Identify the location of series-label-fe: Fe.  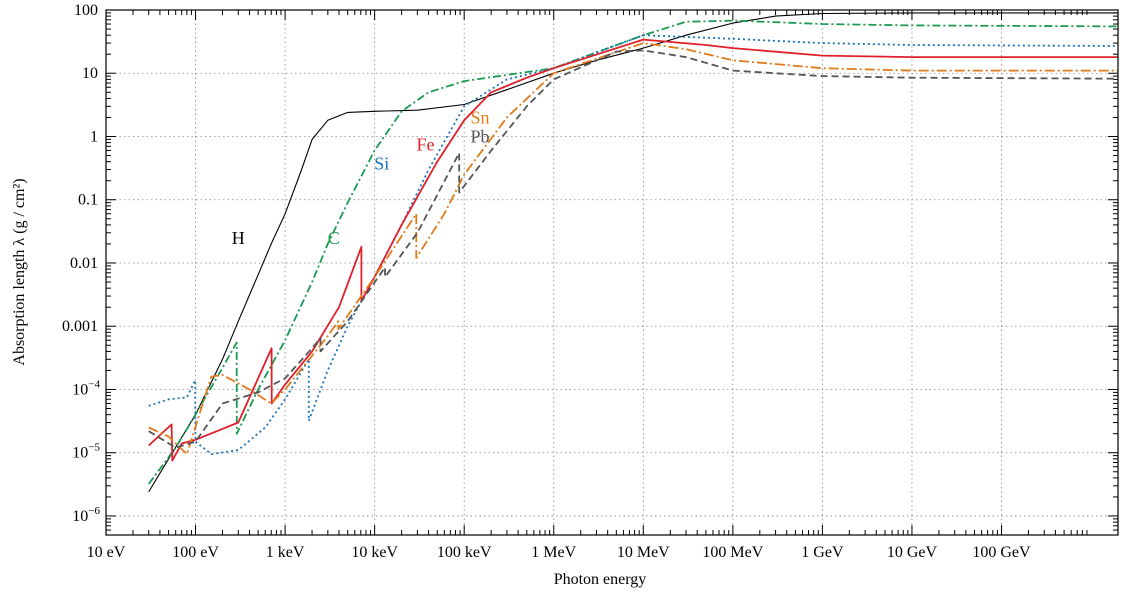
(426, 145).